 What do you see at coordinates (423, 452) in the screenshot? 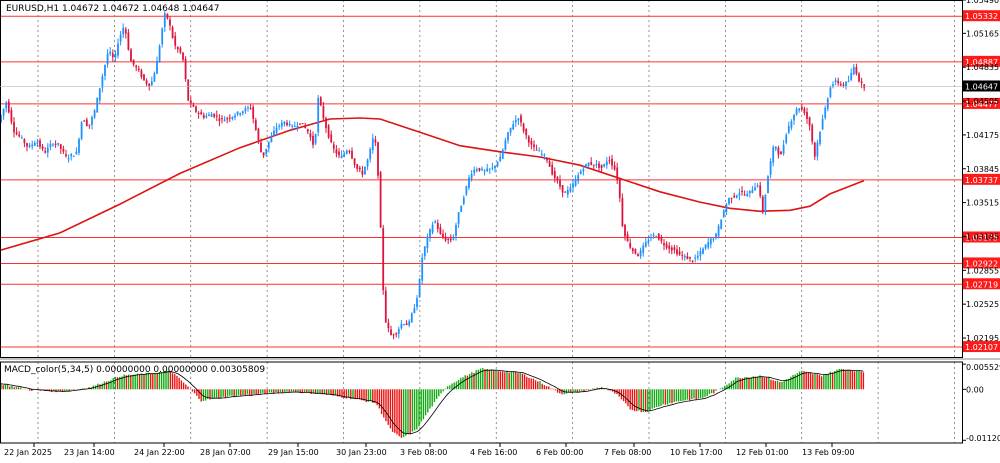
I see `x-tick-label: 3 Feb 08:00` at bounding box center [423, 452].